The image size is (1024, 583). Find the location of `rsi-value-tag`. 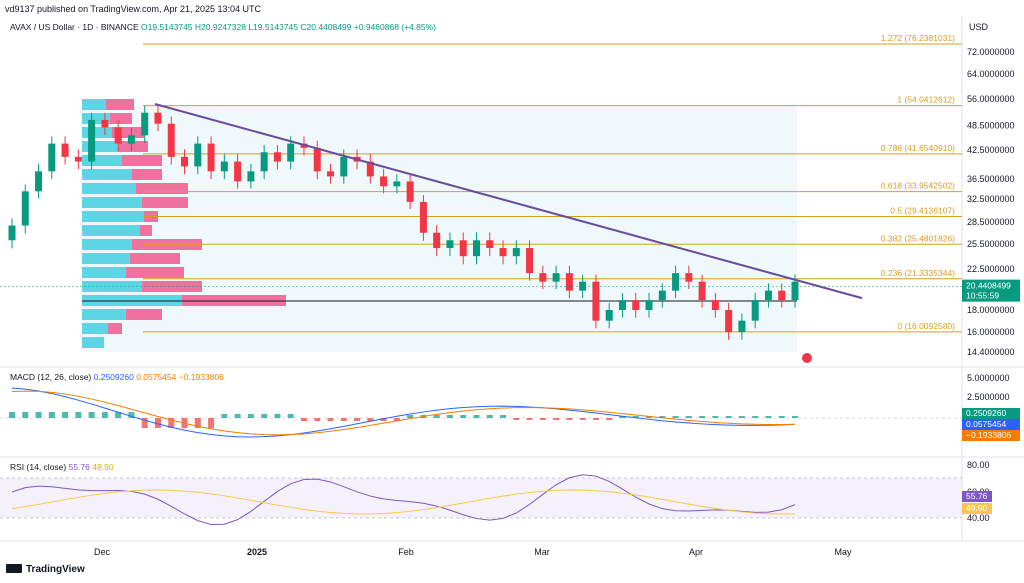

rsi-value-tag is located at coordinates (977, 496).